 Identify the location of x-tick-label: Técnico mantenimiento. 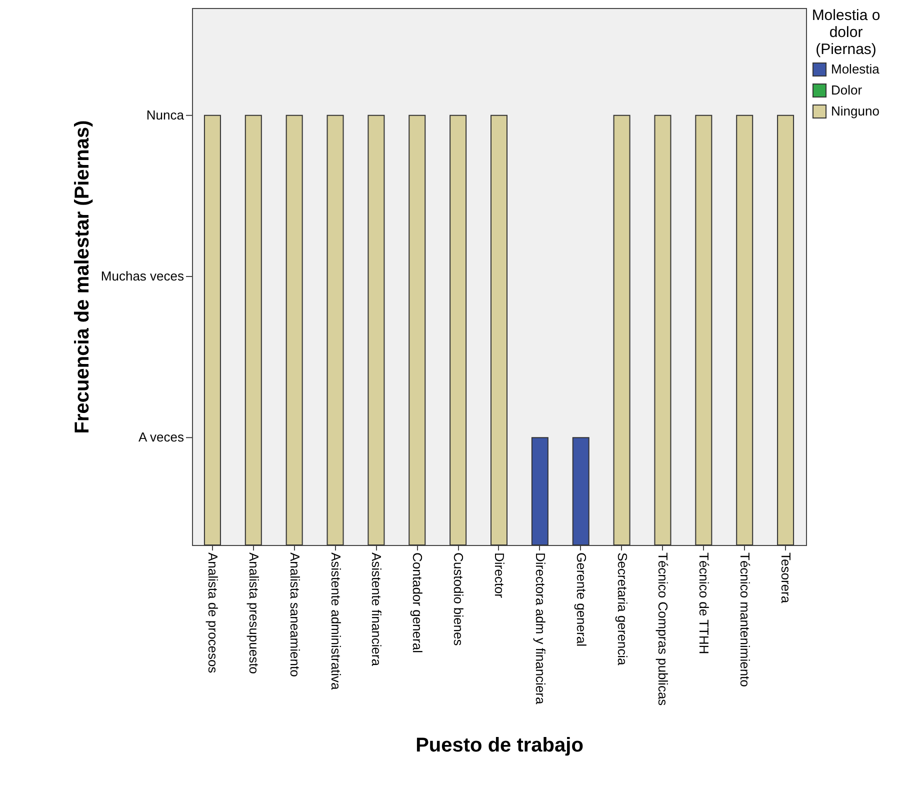
(745, 619).